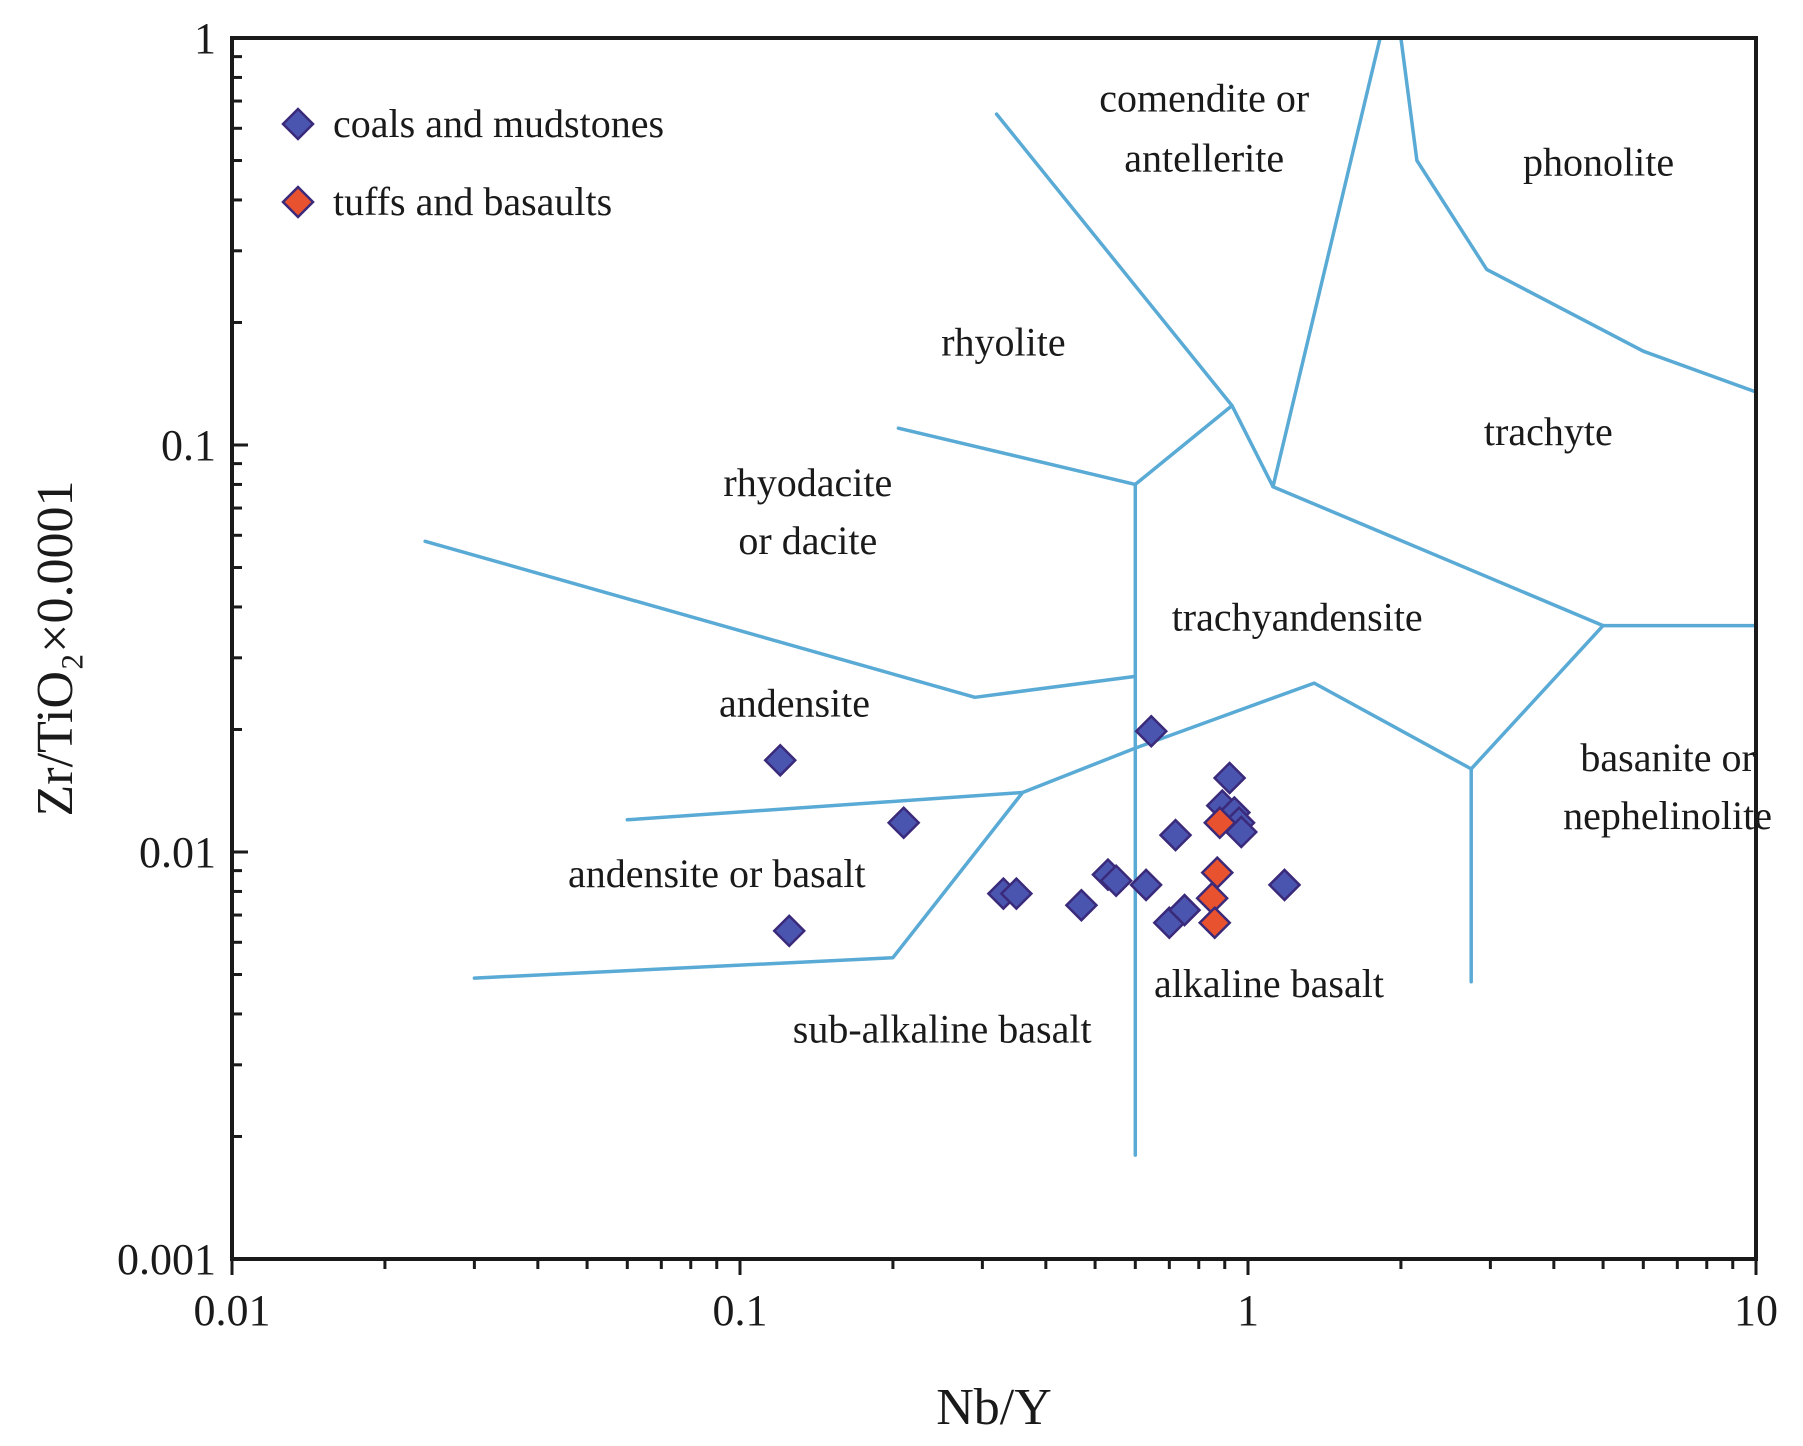 This screenshot has width=1803, height=1446. Describe the element at coordinates (942, 1029) in the screenshot. I see `region-label: sub-alkaline basalt` at that location.